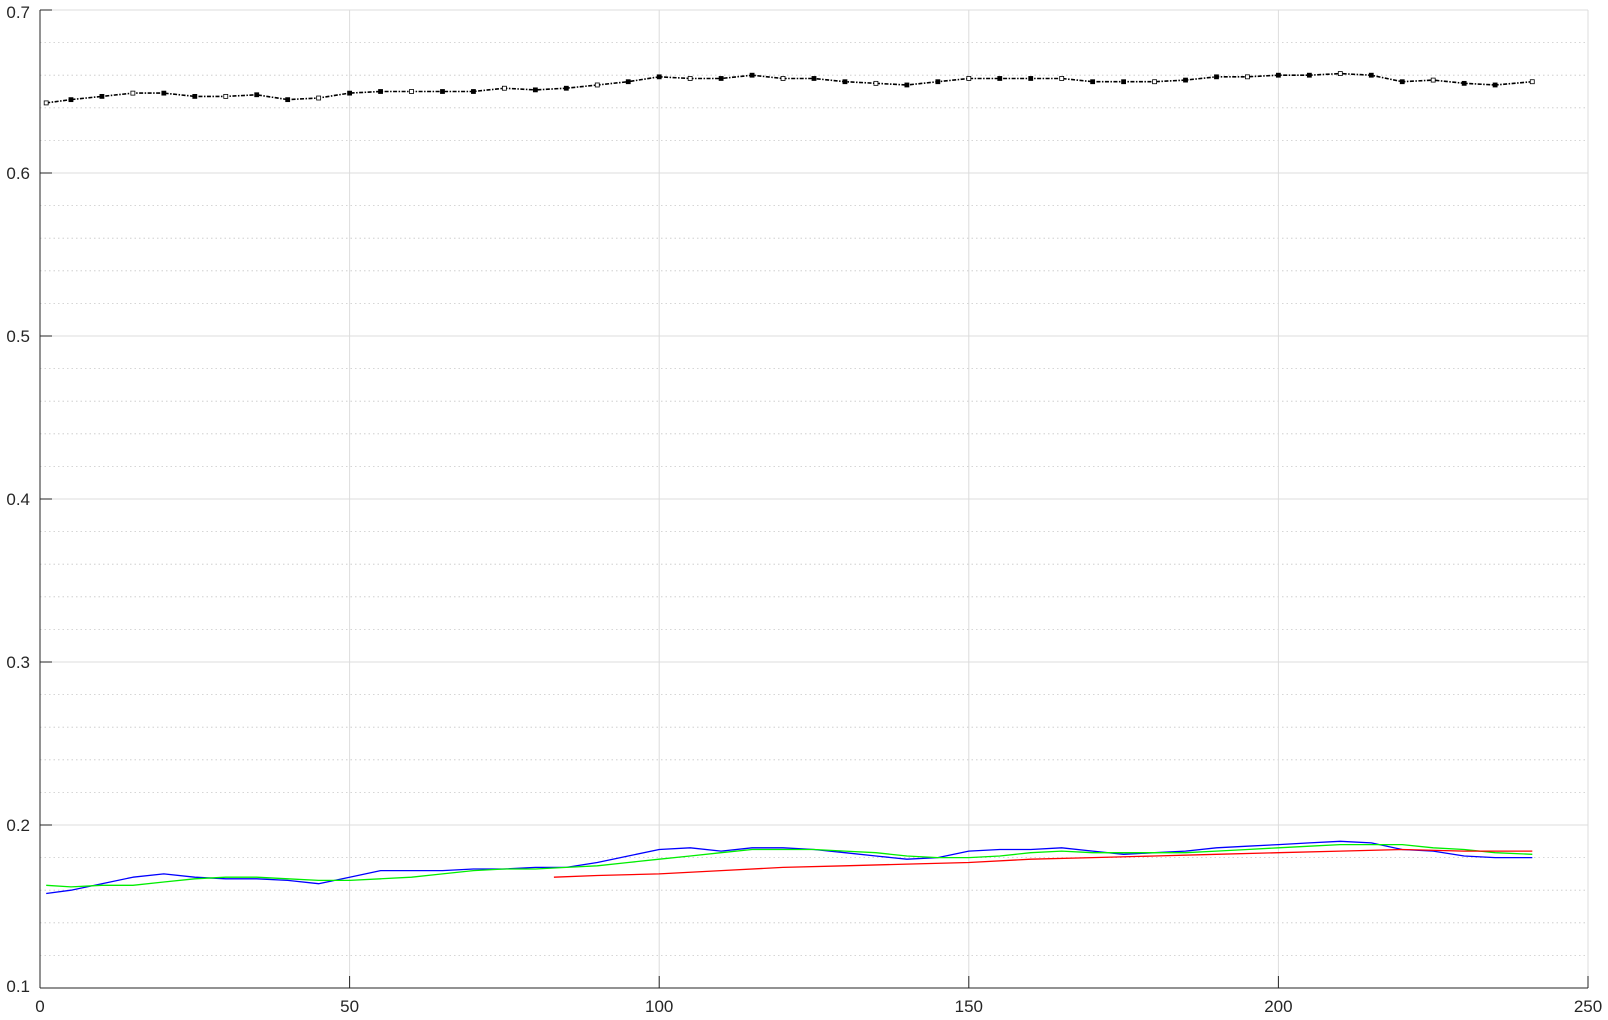 This screenshot has height=1020, width=1608. What do you see at coordinates (18, 336) in the screenshot?
I see `y-tick-label: 0.5` at bounding box center [18, 336].